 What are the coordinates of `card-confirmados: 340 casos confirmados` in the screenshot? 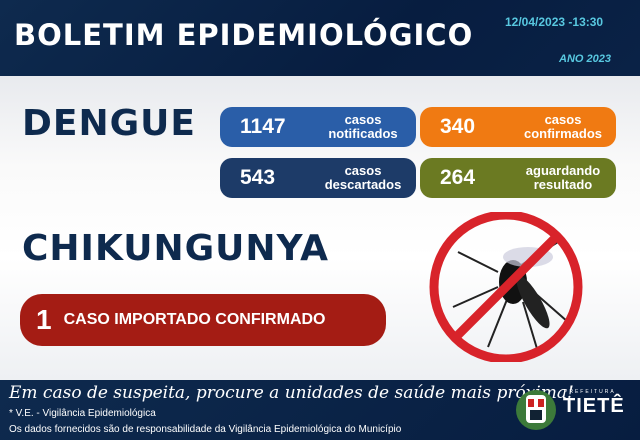 It's located at (518, 127).